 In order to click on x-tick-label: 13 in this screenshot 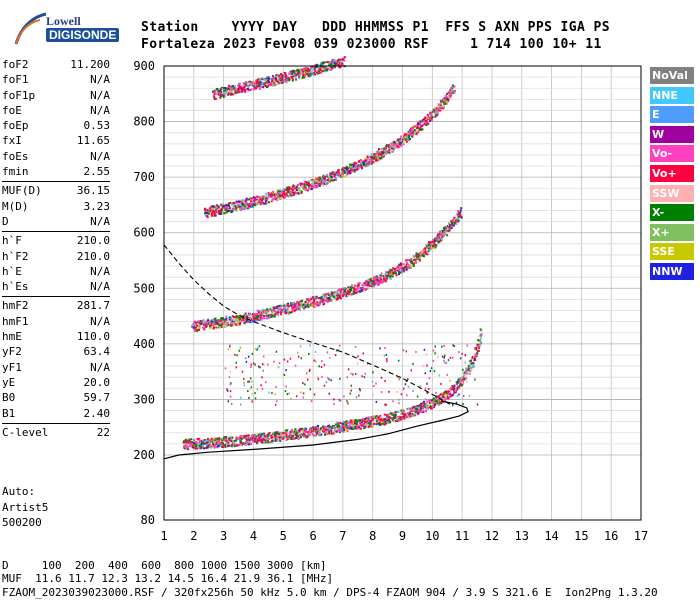, I will do `click(522, 536)`.